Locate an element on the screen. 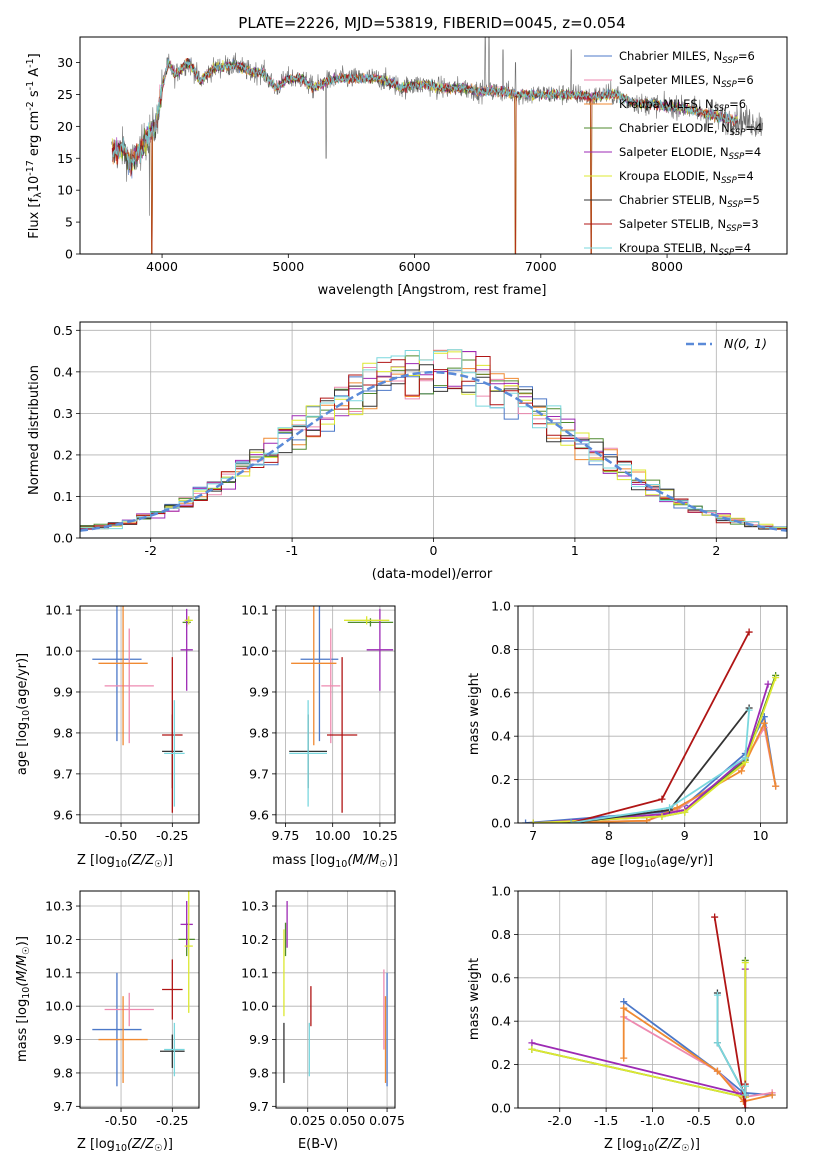 The width and height of the screenshot is (819, 1174). age-vs-mass-xlabel-part: mass [log is located at coordinates (303, 860).